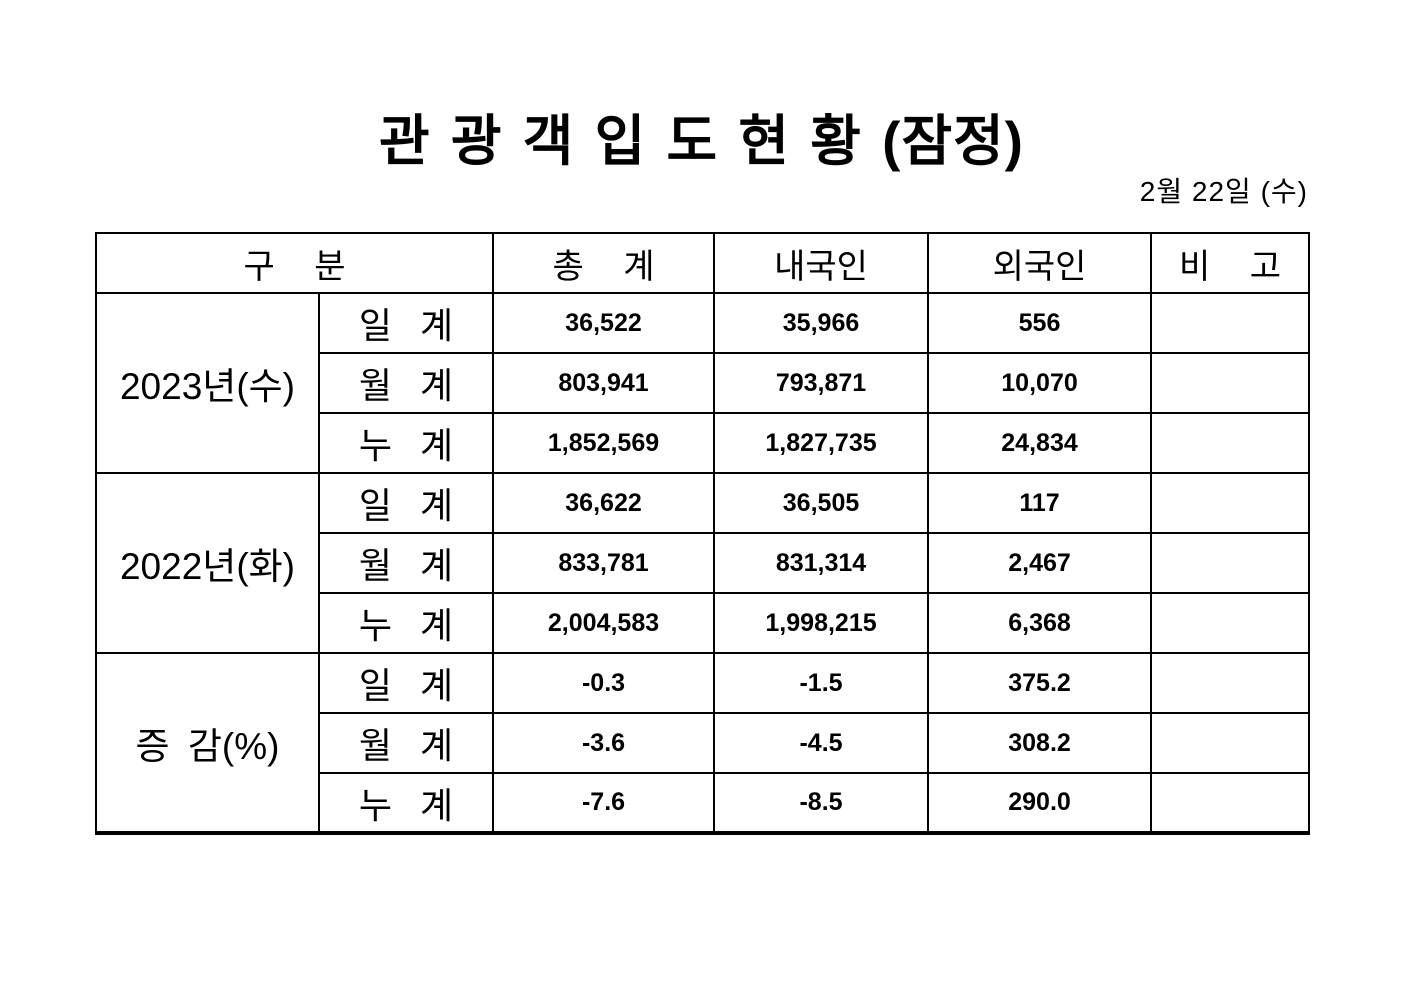 The width and height of the screenshot is (1403, 992). What do you see at coordinates (1040, 623) in the screenshot?
I see `value-foreign: 6,368` at bounding box center [1040, 623].